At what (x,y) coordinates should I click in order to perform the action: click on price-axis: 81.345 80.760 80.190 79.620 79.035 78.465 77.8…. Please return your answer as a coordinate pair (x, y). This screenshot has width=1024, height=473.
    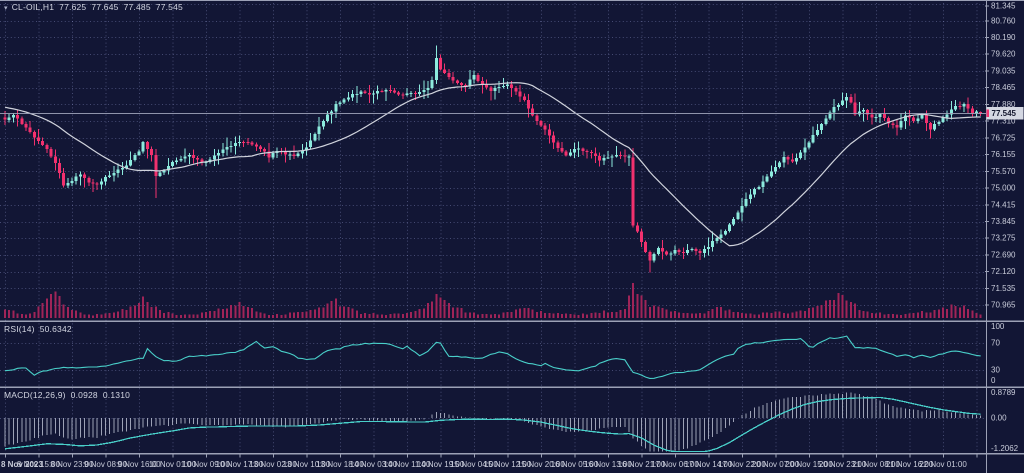
    Looking at the image, I should click on (1002, 228).